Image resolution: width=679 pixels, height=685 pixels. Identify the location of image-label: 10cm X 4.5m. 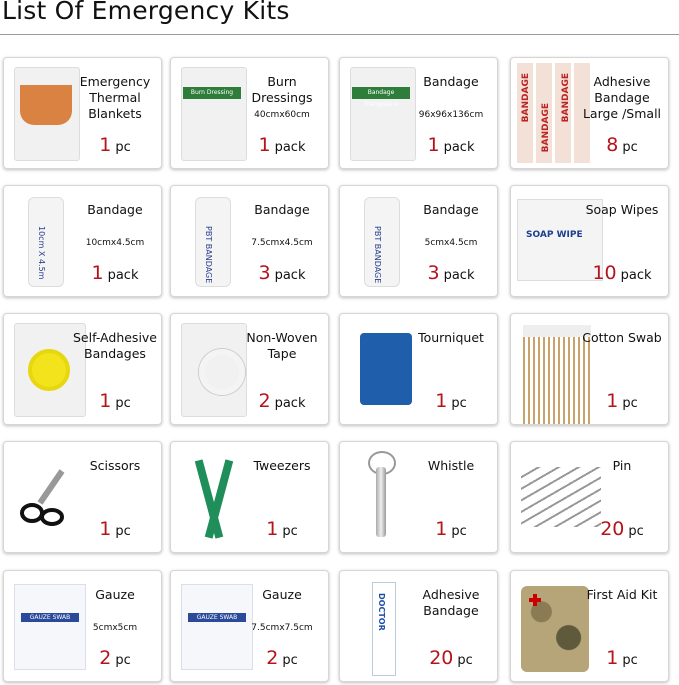
(41, 253).